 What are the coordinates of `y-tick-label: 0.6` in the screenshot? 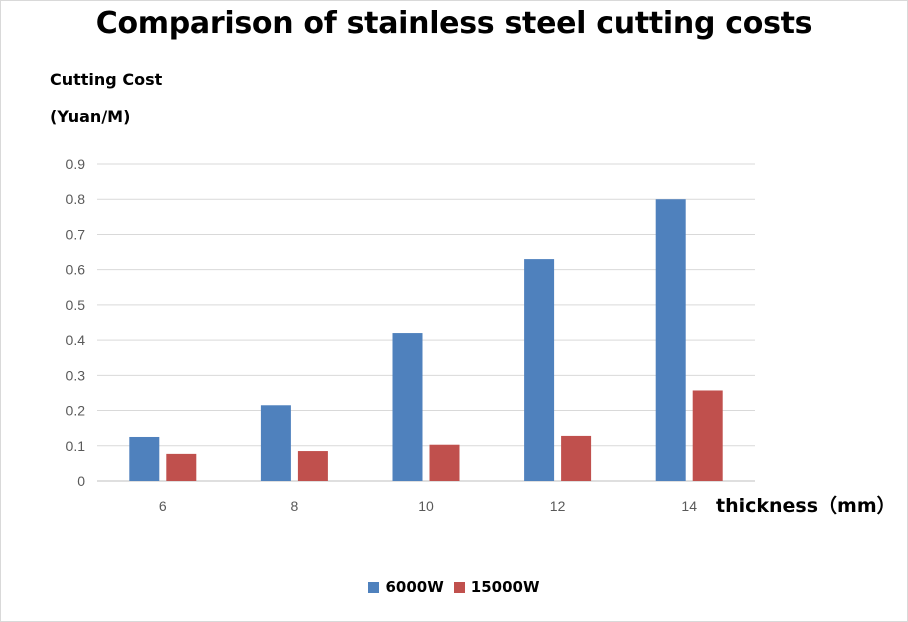 It's located at (76, 270).